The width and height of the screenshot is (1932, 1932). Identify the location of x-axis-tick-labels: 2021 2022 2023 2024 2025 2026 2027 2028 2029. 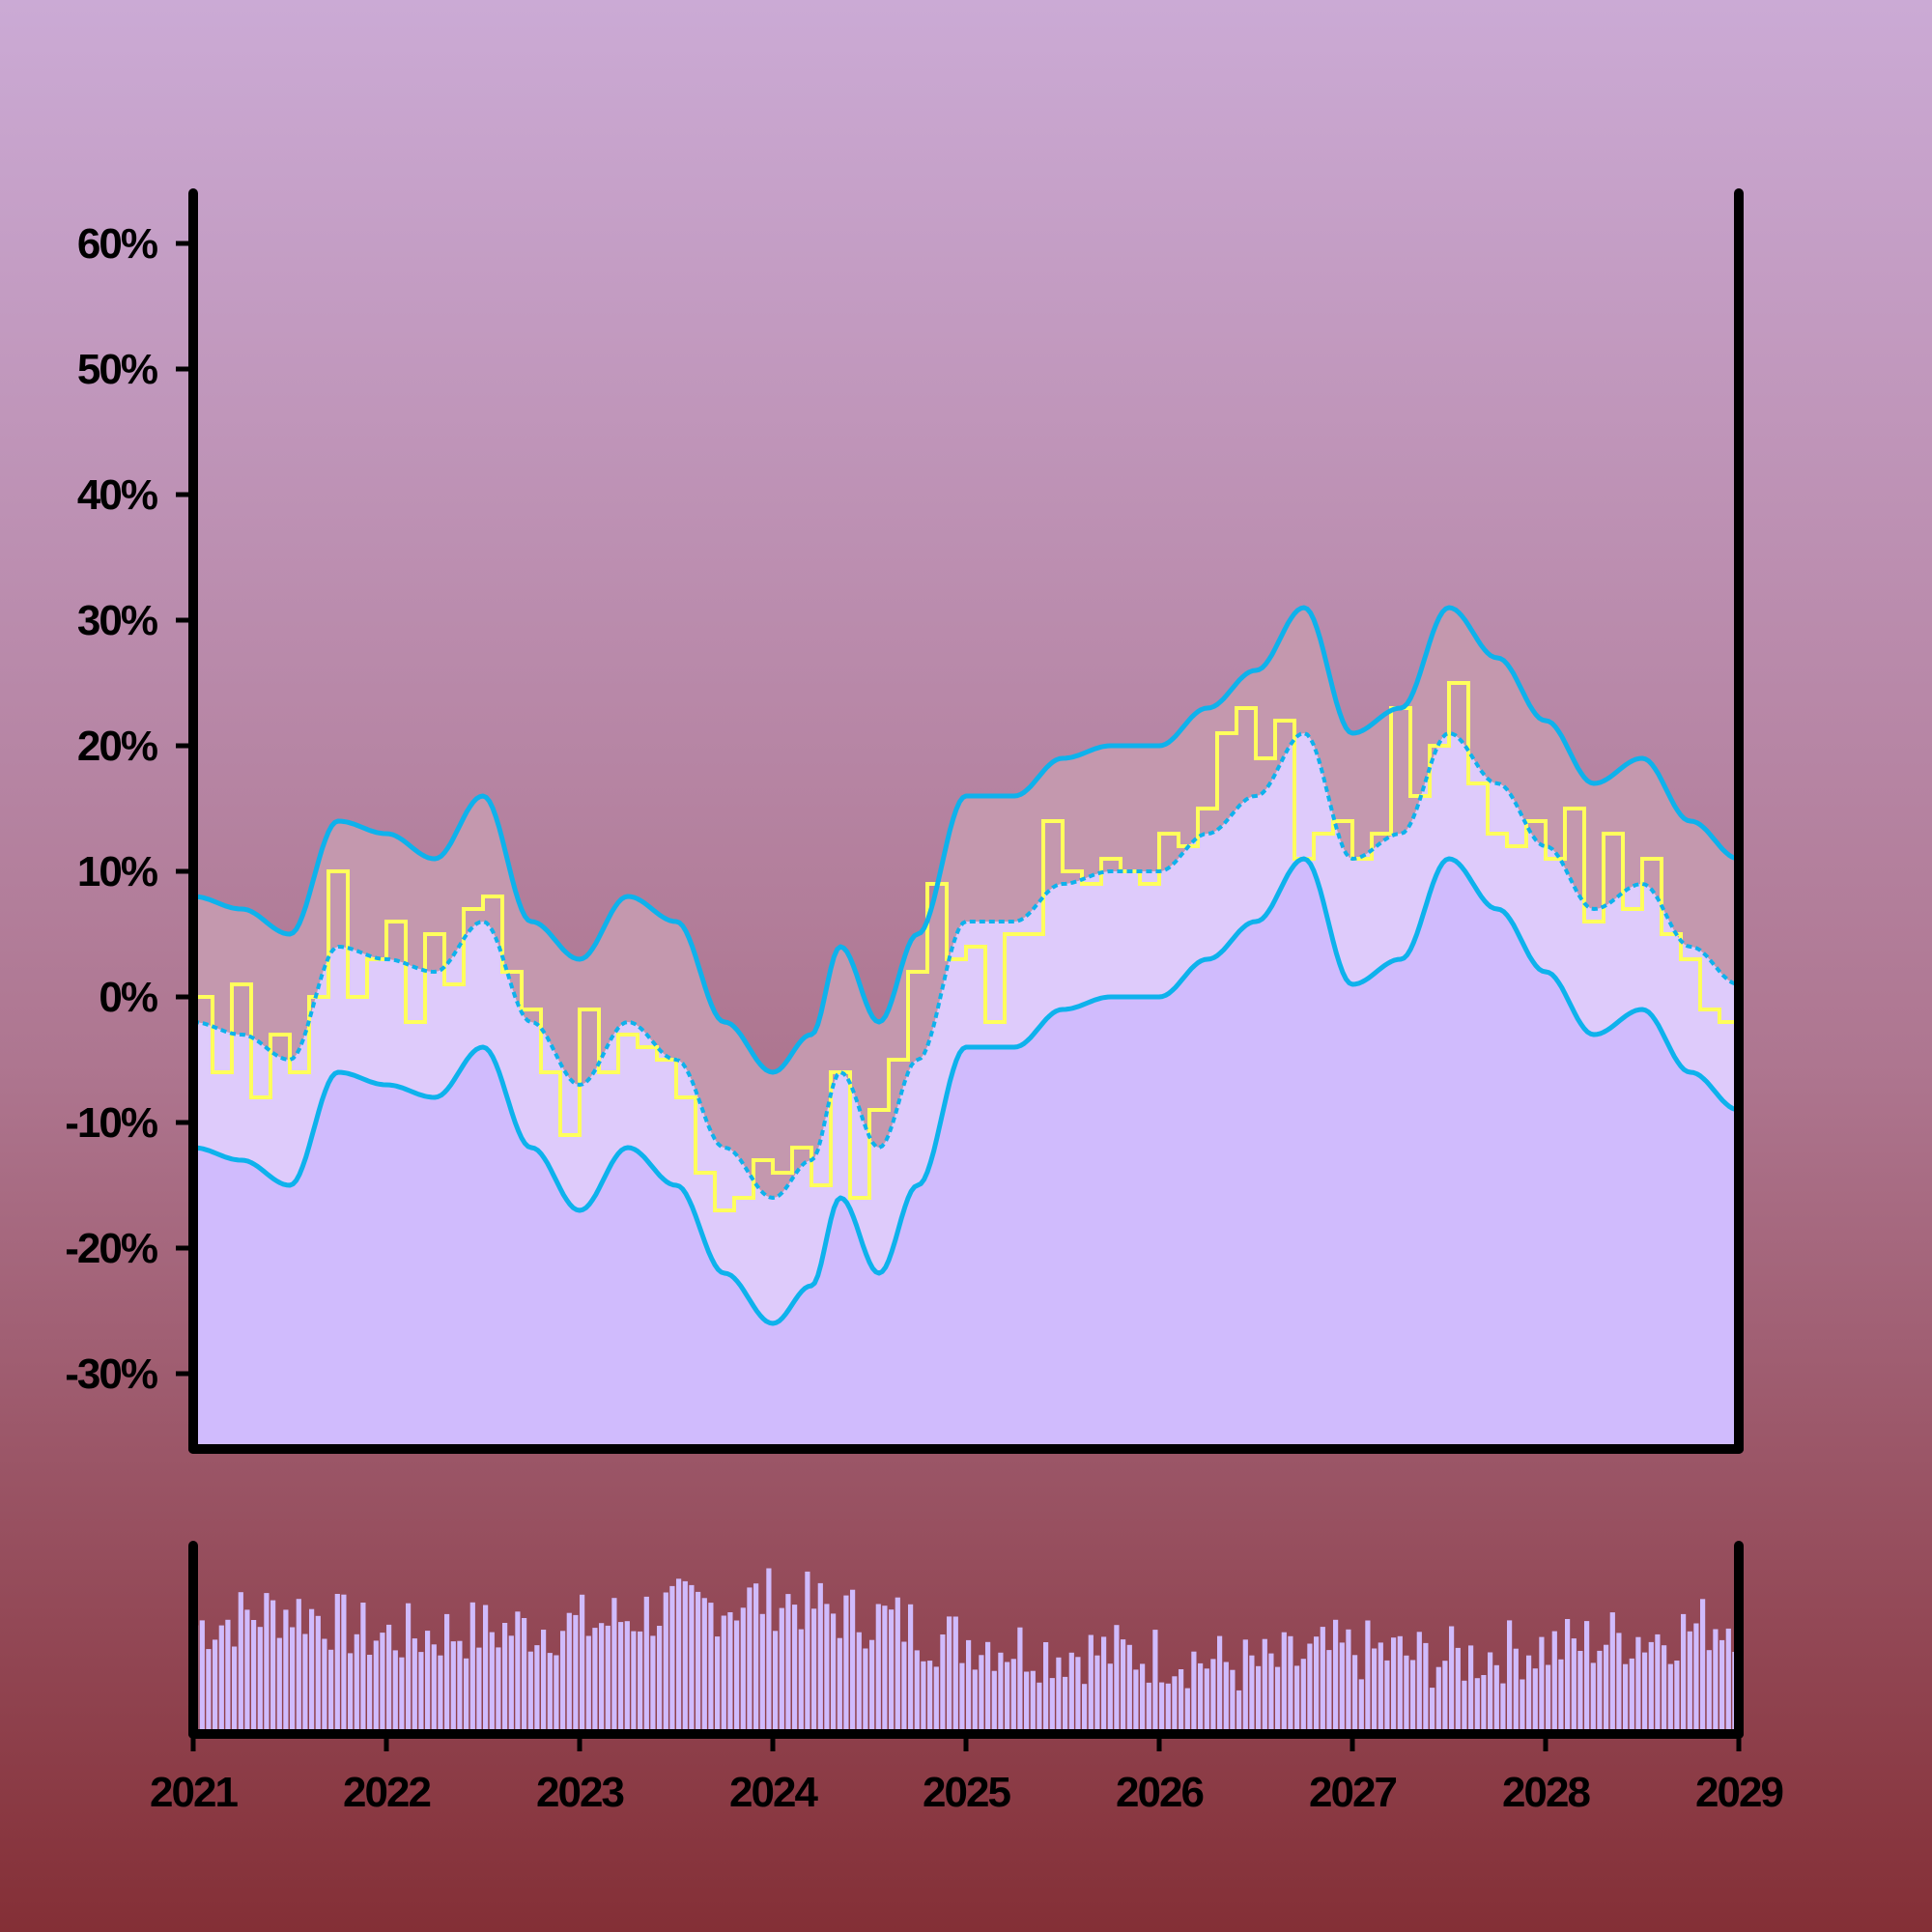
(967, 1792).